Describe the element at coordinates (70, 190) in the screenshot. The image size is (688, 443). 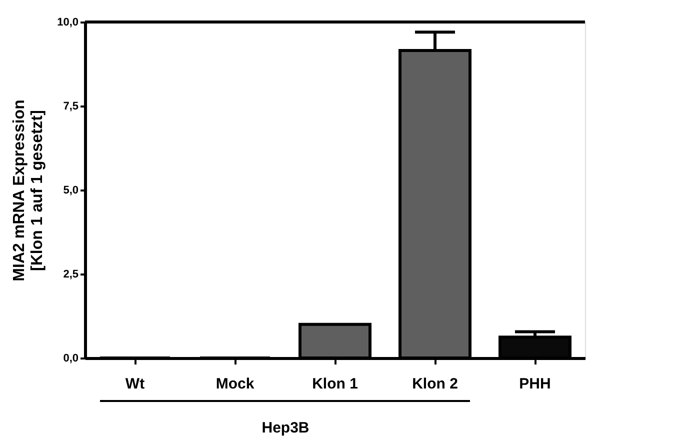
I see `y-tick-label: 5,0` at that location.